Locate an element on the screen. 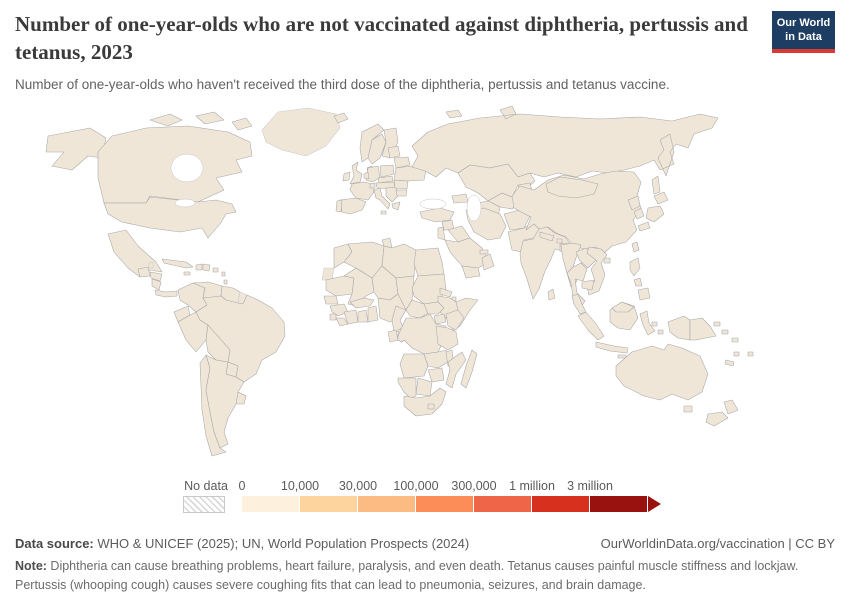  region-senegal is located at coordinates (331, 300).